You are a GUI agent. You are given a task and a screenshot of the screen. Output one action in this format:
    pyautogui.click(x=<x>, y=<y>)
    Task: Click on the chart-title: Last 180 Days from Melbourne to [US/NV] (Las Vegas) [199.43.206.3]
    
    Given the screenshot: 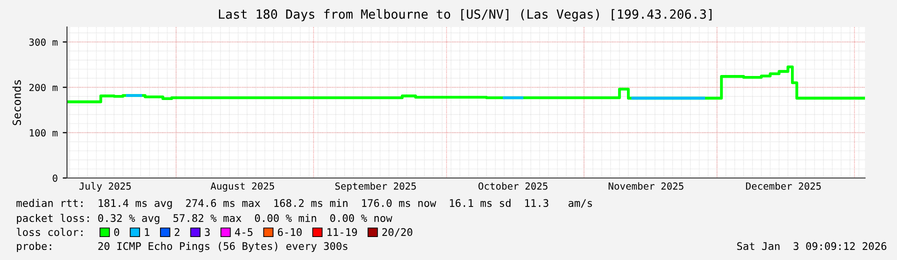 What is the action you would take?
    pyautogui.click(x=465, y=15)
    